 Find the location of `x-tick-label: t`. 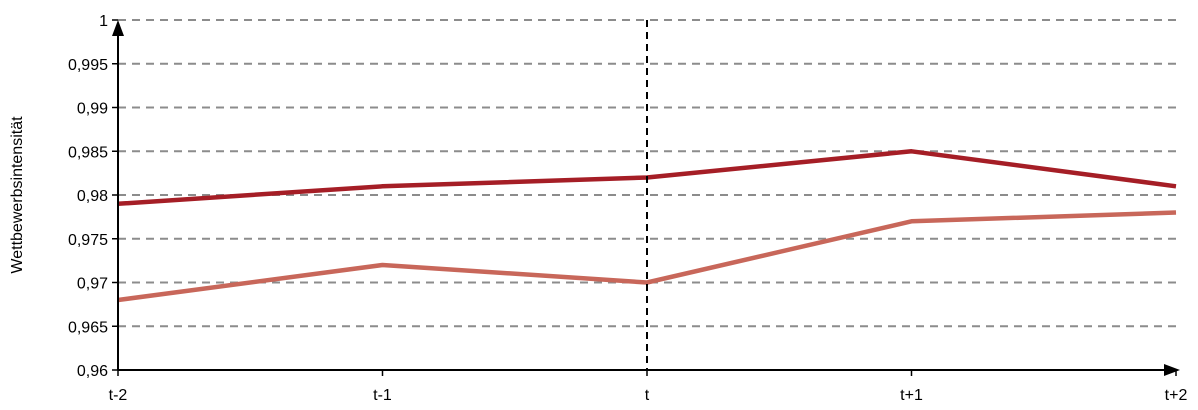

x-tick-label: t is located at coordinates (647, 395).